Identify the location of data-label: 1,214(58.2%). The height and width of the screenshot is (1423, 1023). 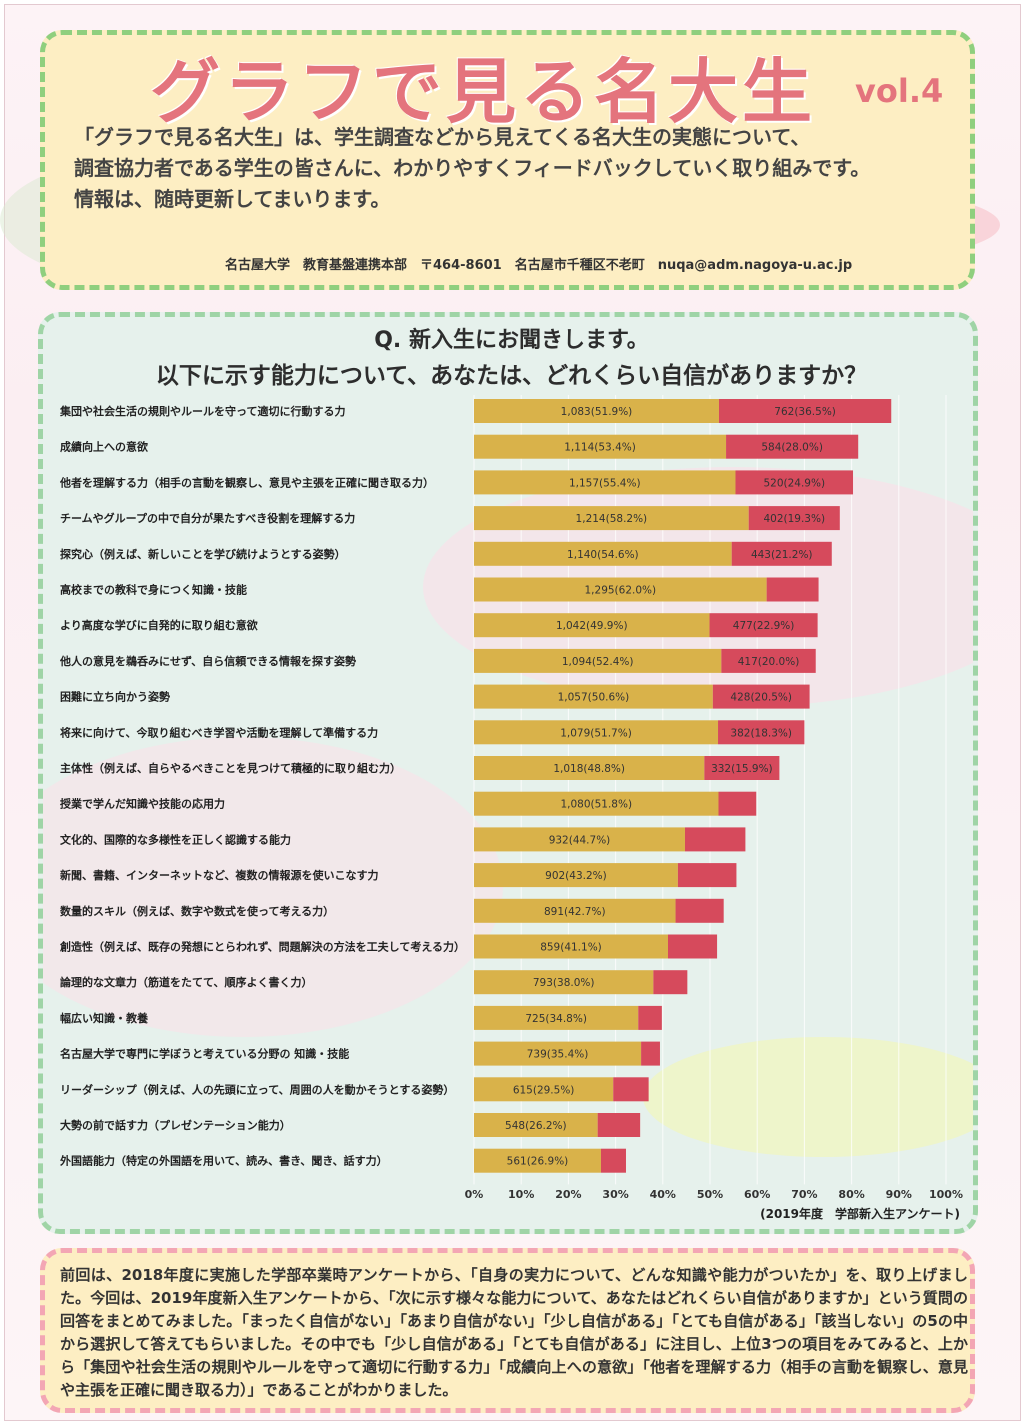
(612, 519).